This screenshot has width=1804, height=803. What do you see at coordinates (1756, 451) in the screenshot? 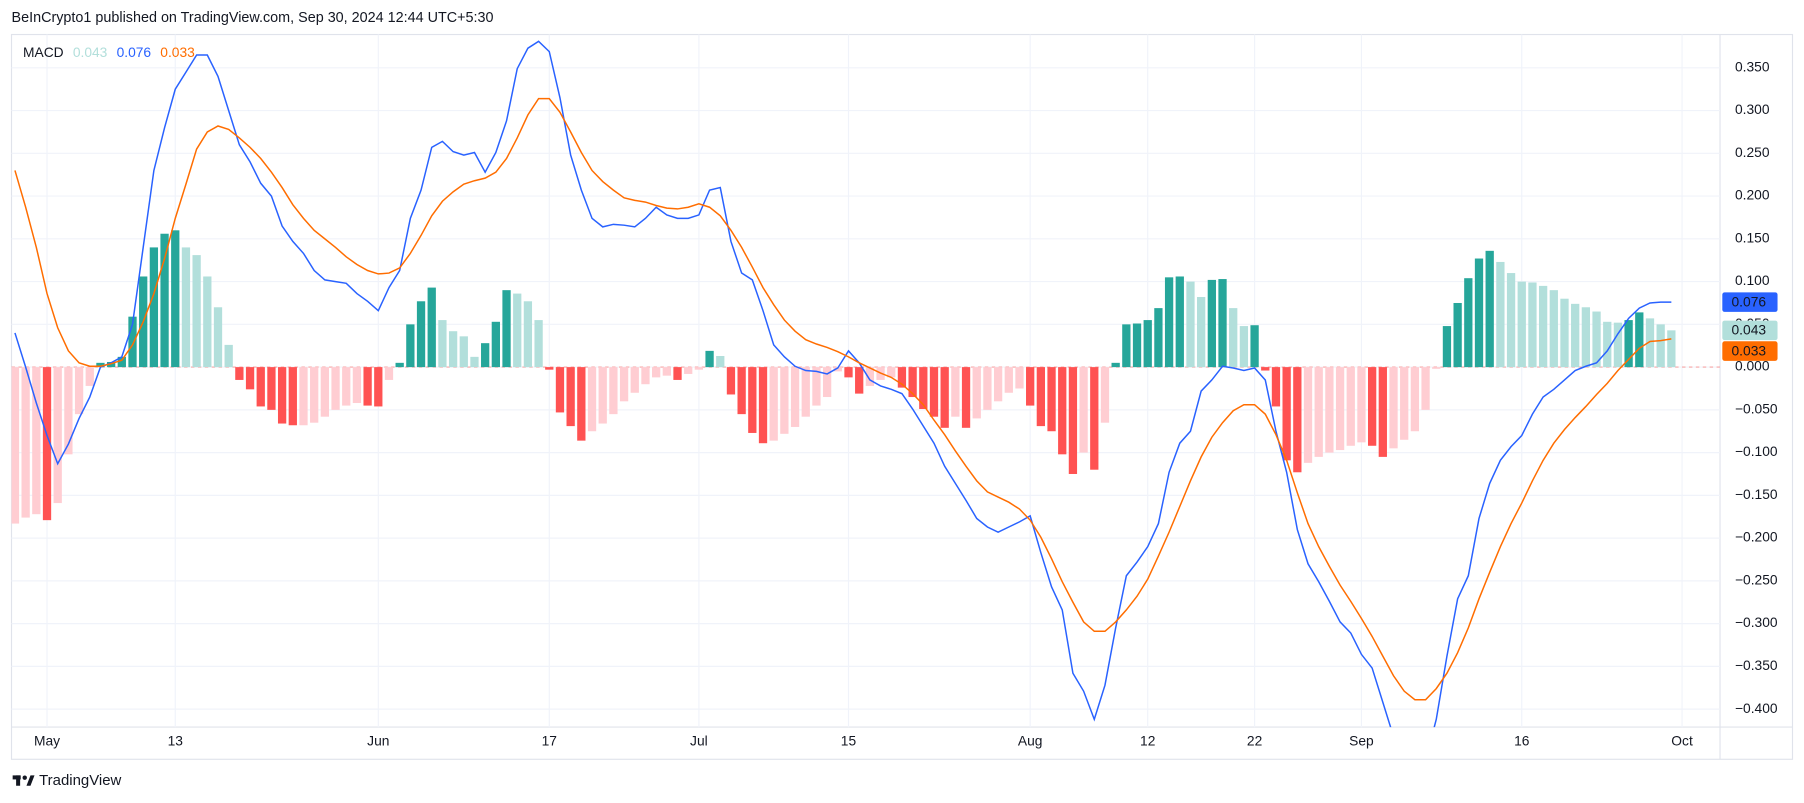
I see `y-tick-label: −0.100` at bounding box center [1756, 451].